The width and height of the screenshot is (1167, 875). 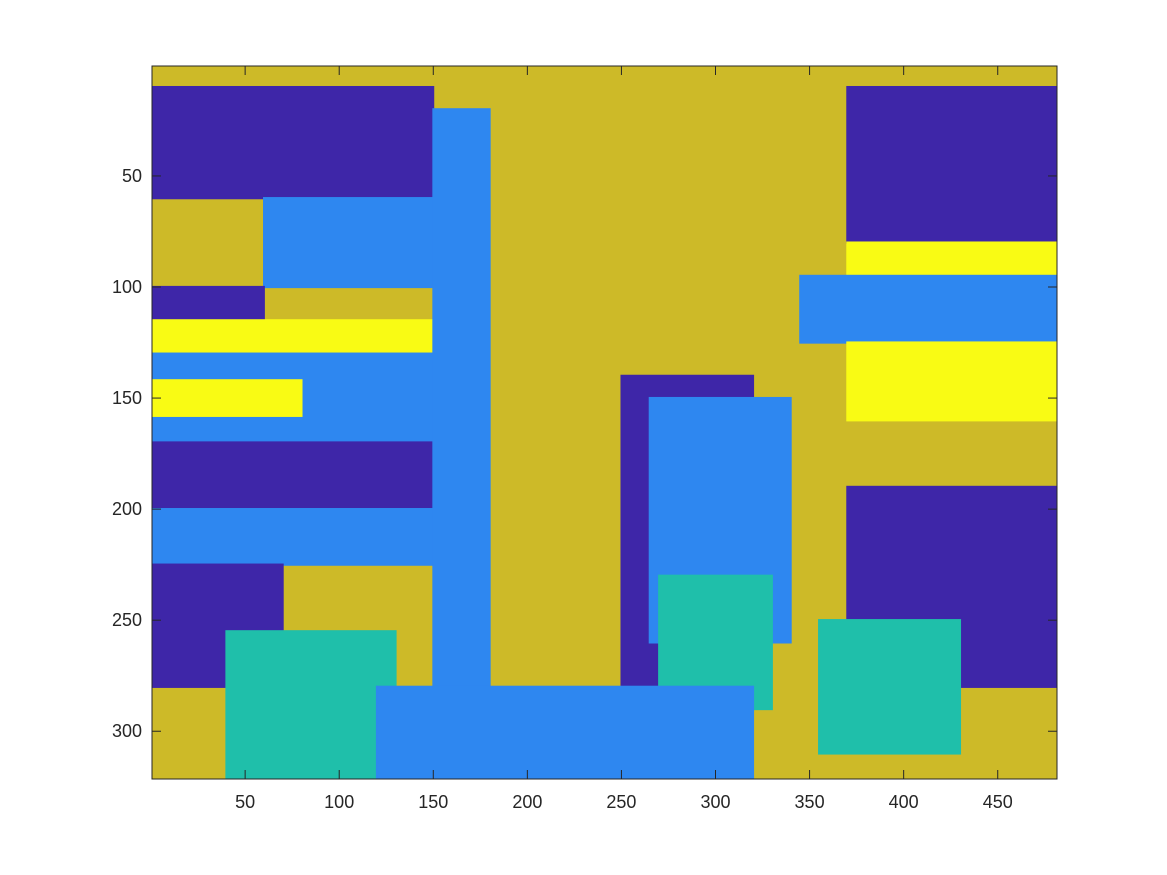 What do you see at coordinates (998, 802) in the screenshot?
I see `x-tick-label: 450` at bounding box center [998, 802].